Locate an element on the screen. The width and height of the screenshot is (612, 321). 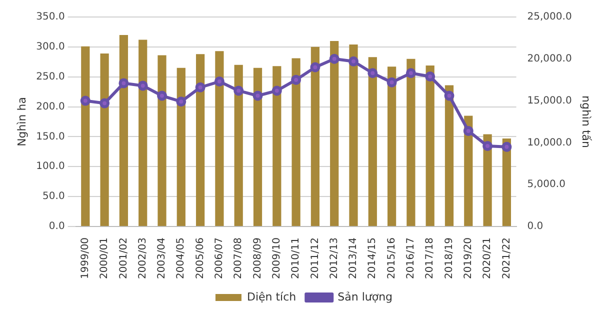
y-tick-label: 150.0 is located at coordinates (50, 136).